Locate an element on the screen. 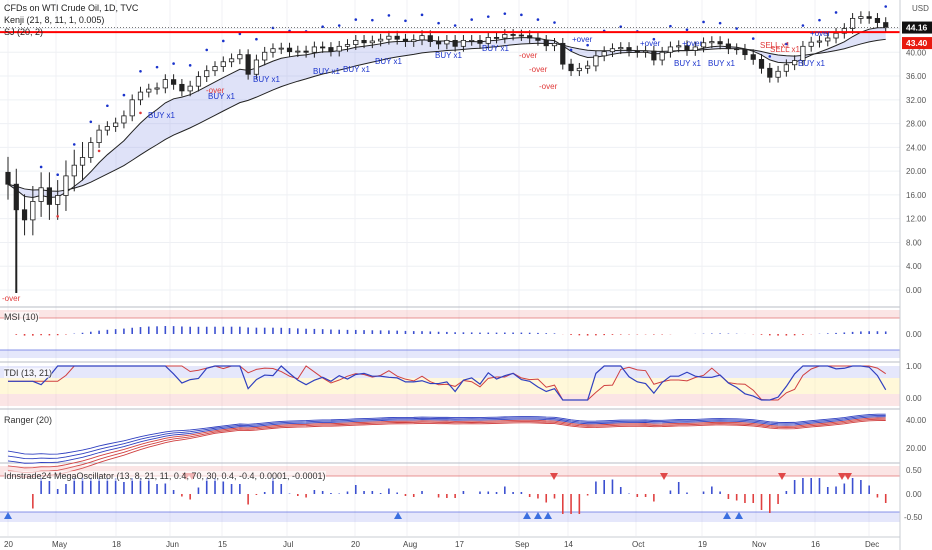 The height and width of the screenshot is (550, 932). msi-overbought-zone is located at coordinates (450, 314).